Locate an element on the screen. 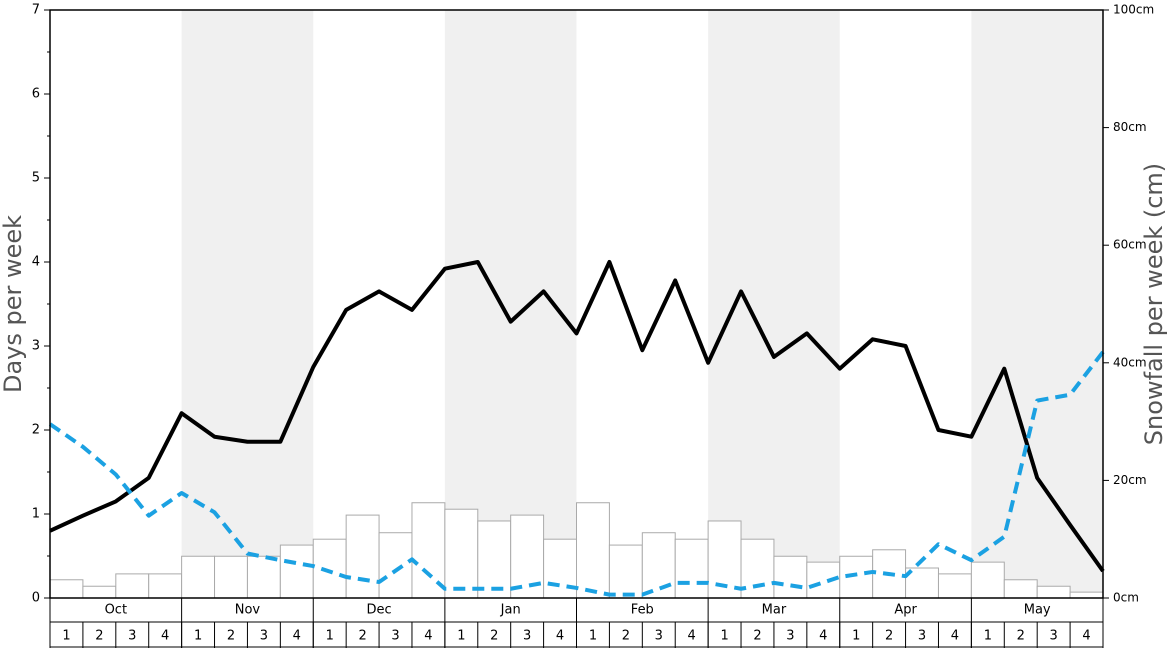 Image resolution: width=1168 pixels, height=648 pixels. y-tick-label: 3 is located at coordinates (36, 346).